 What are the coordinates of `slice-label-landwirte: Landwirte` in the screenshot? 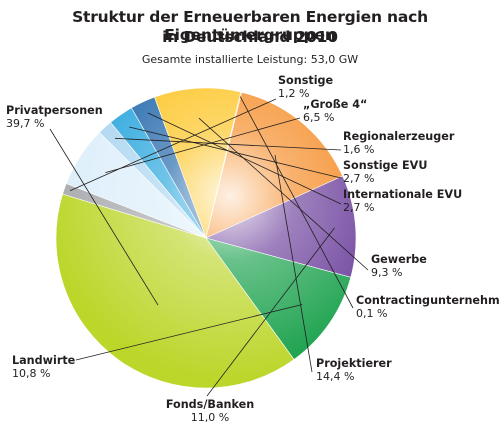 It's located at (44, 360).